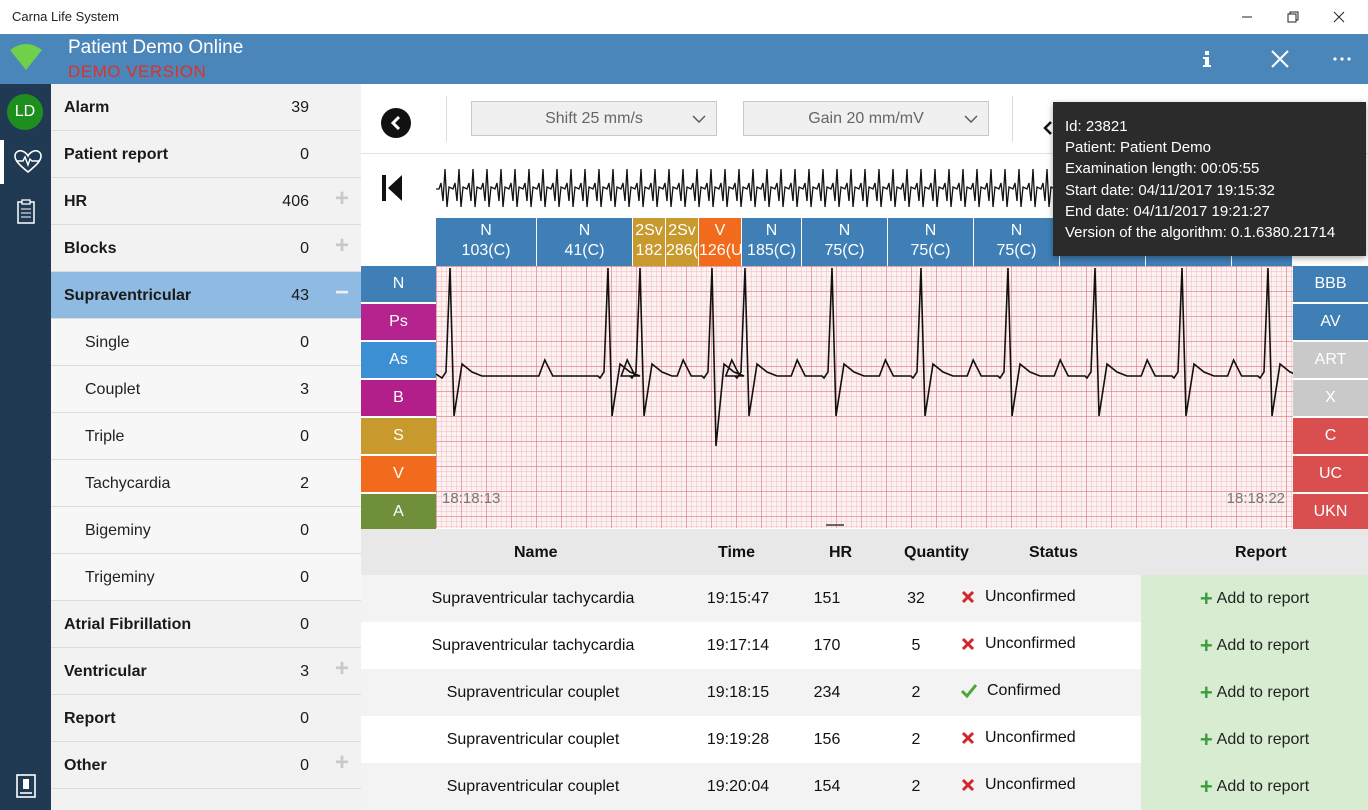  What do you see at coordinates (649, 242) in the screenshot?
I see `beat-label: 2Sv 182` at bounding box center [649, 242].